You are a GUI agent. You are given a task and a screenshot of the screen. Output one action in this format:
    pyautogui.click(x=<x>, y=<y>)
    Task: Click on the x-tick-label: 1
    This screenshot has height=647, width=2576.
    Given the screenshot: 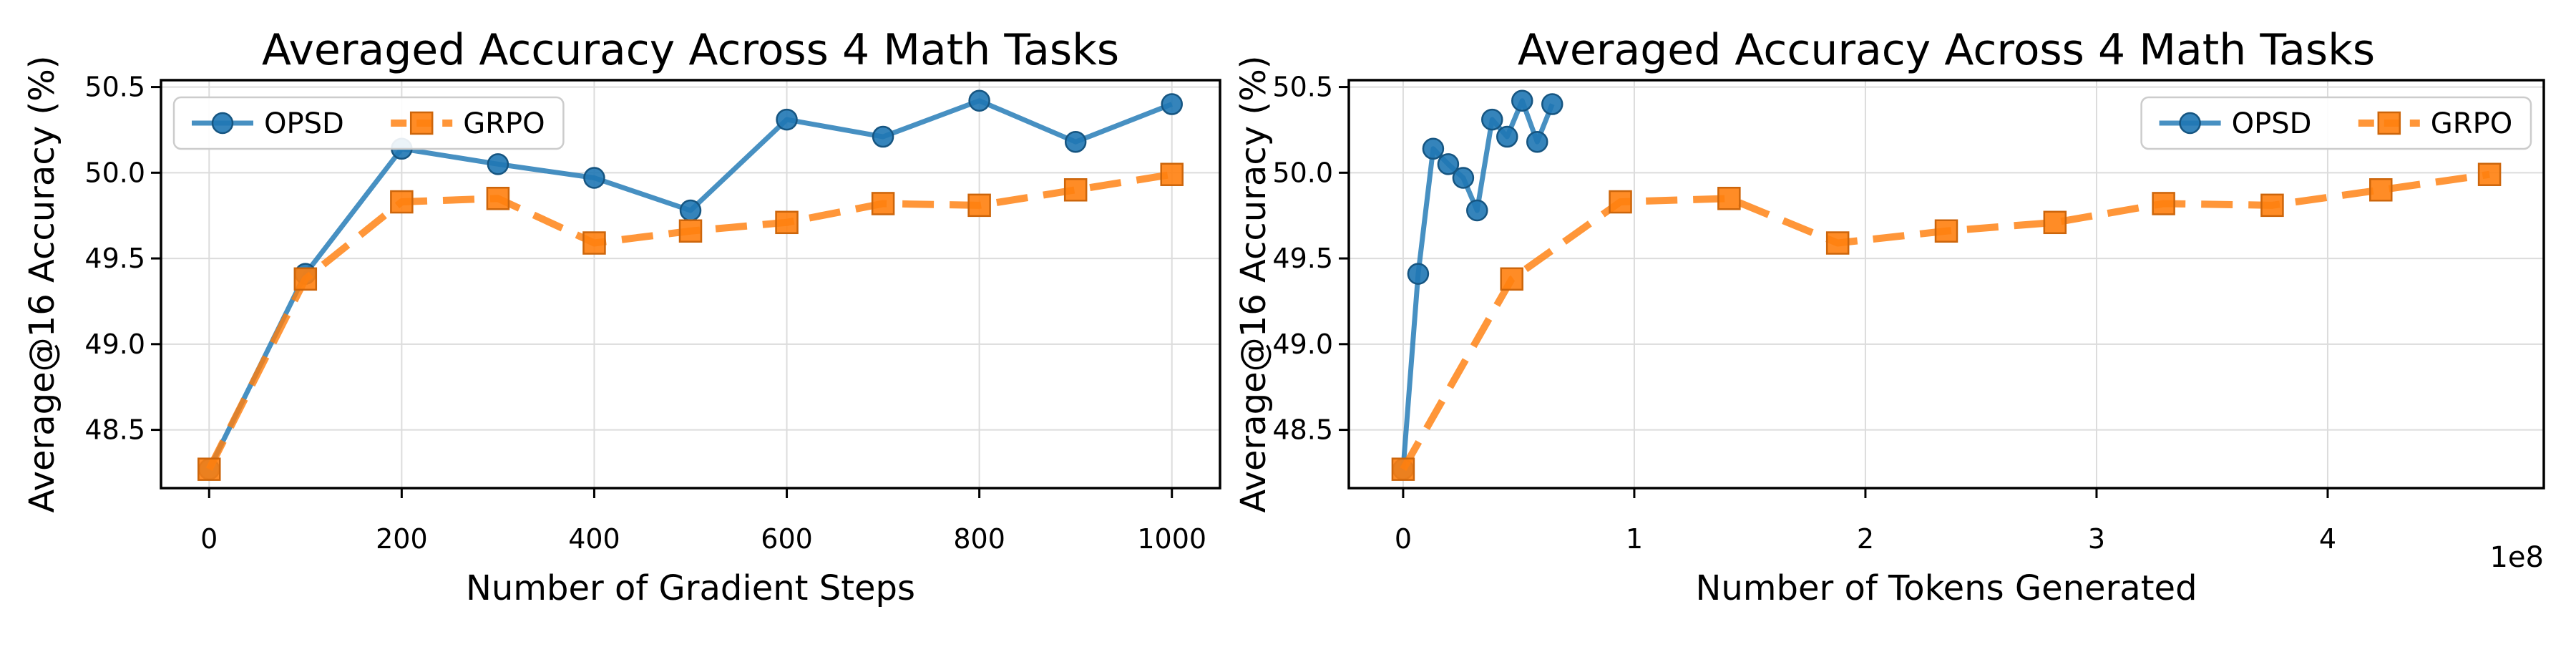 What is the action you would take?
    pyautogui.click(x=1635, y=539)
    